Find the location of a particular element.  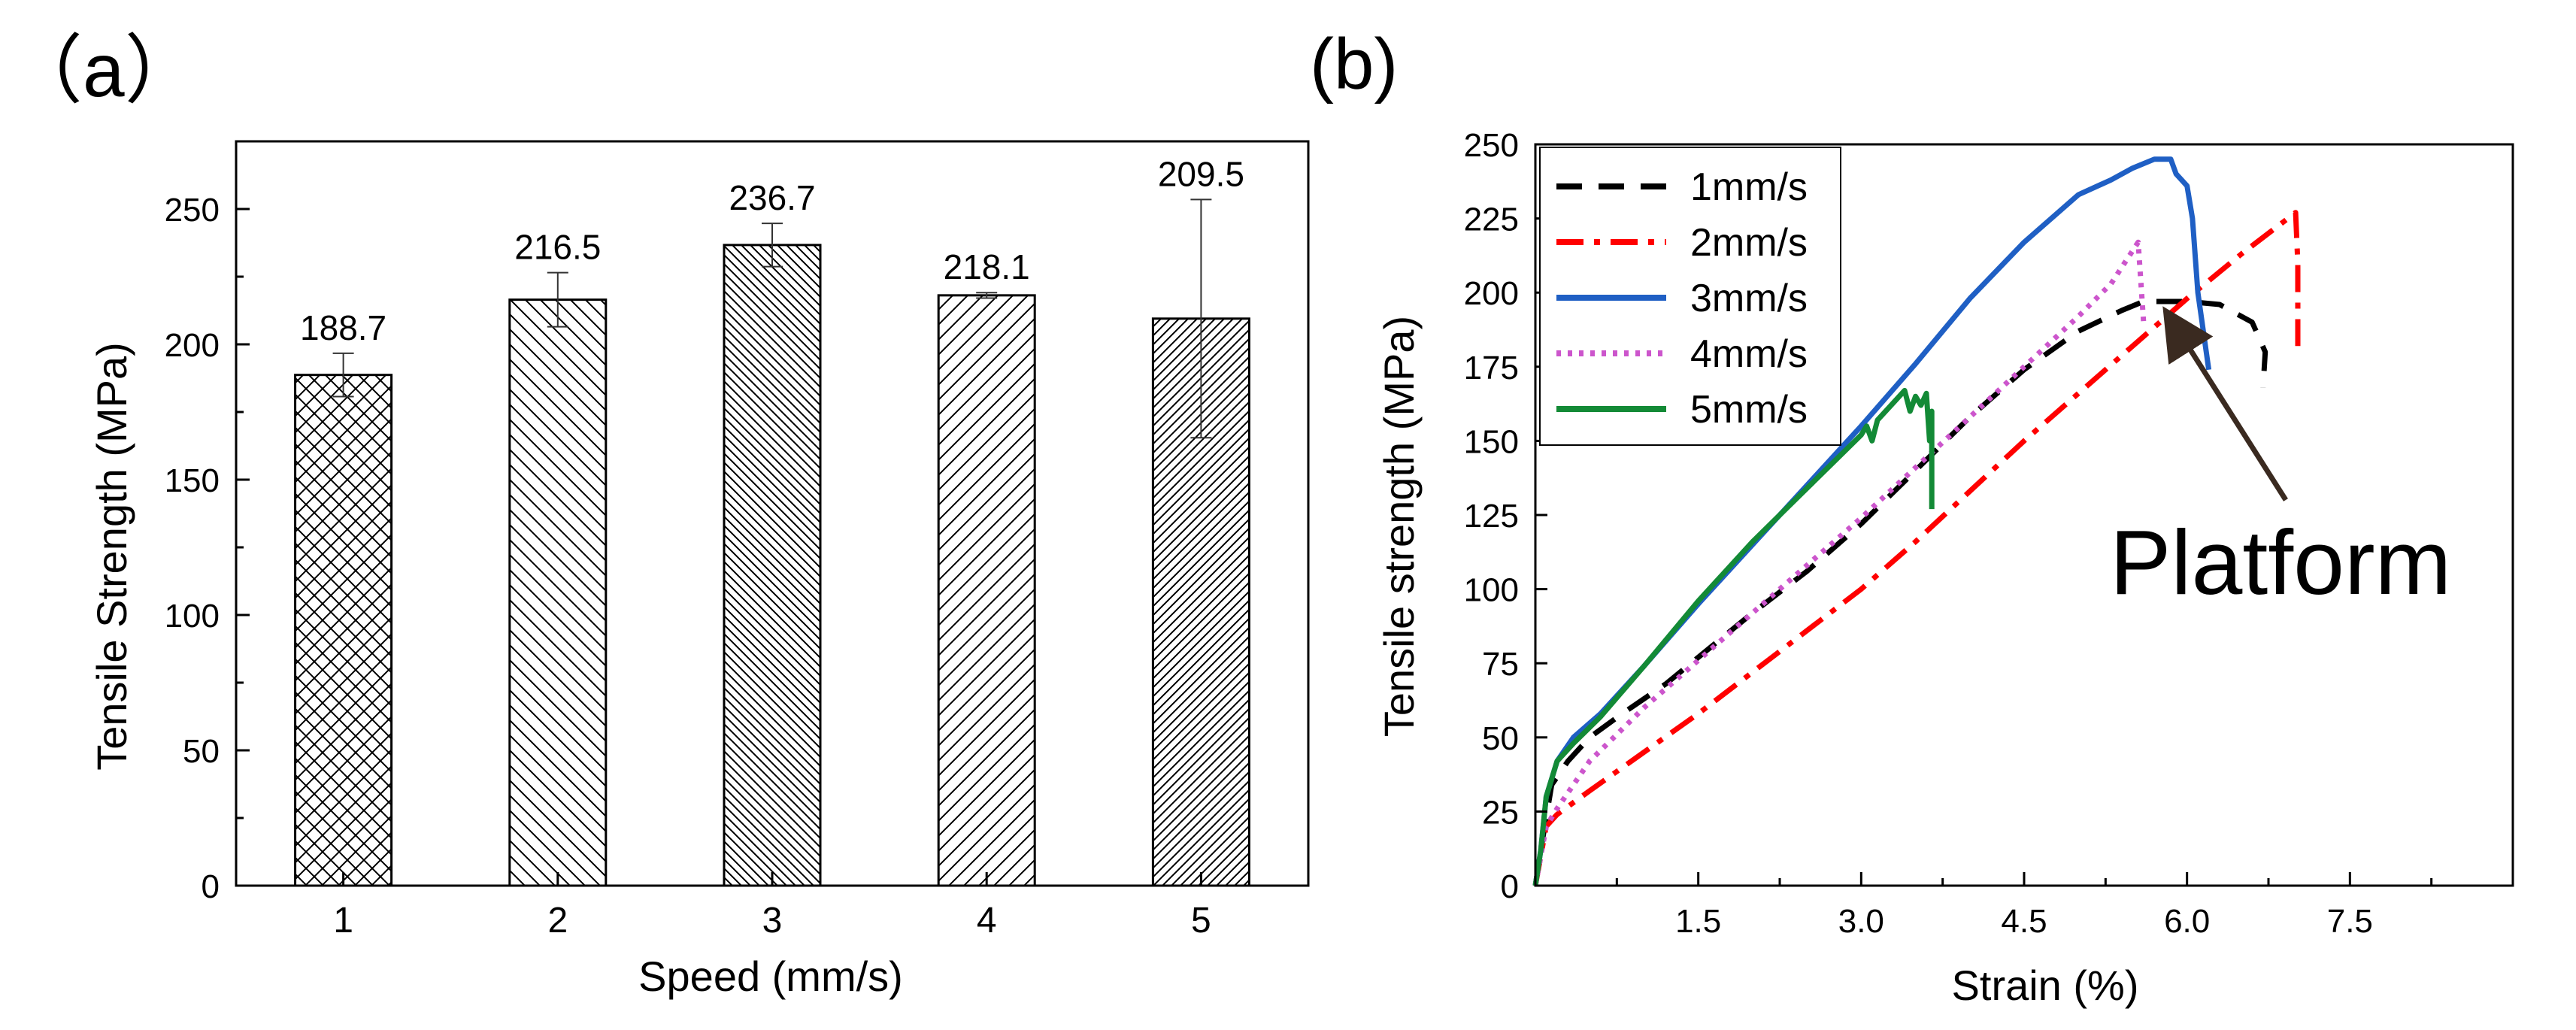

panel-b-x-ticks: 1.5 3.0 4.5 6.0 7.5 is located at coordinates (2024, 906).